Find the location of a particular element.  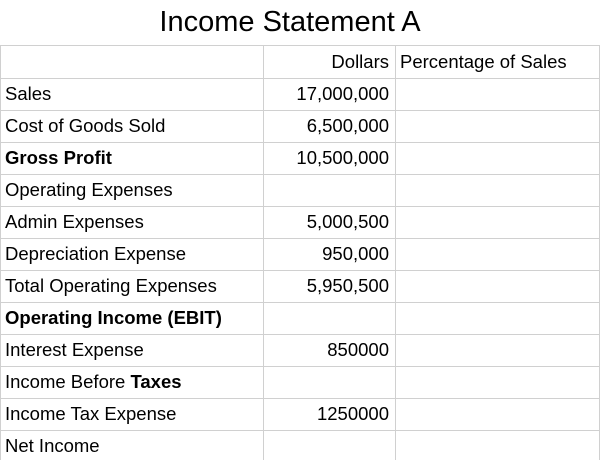

column-header: Dollars is located at coordinates (360, 61).